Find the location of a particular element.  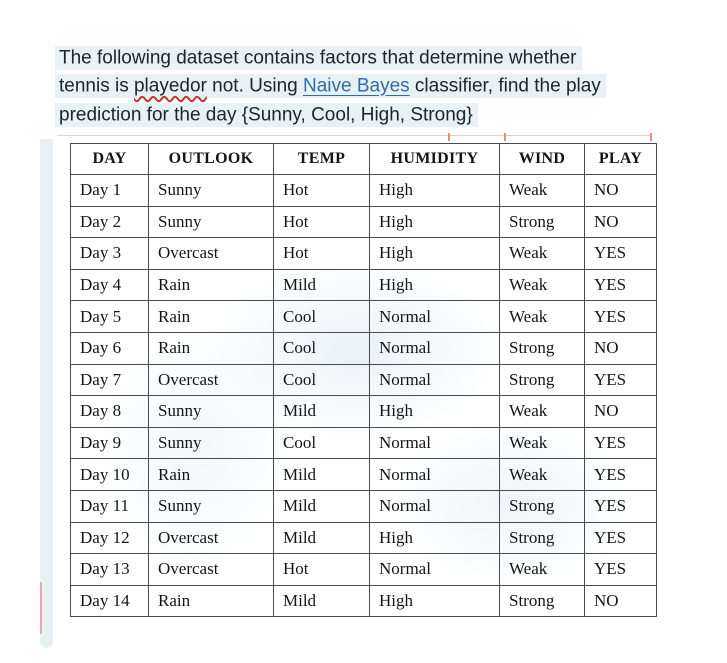

table-cell: Day 4 is located at coordinates (109, 285).